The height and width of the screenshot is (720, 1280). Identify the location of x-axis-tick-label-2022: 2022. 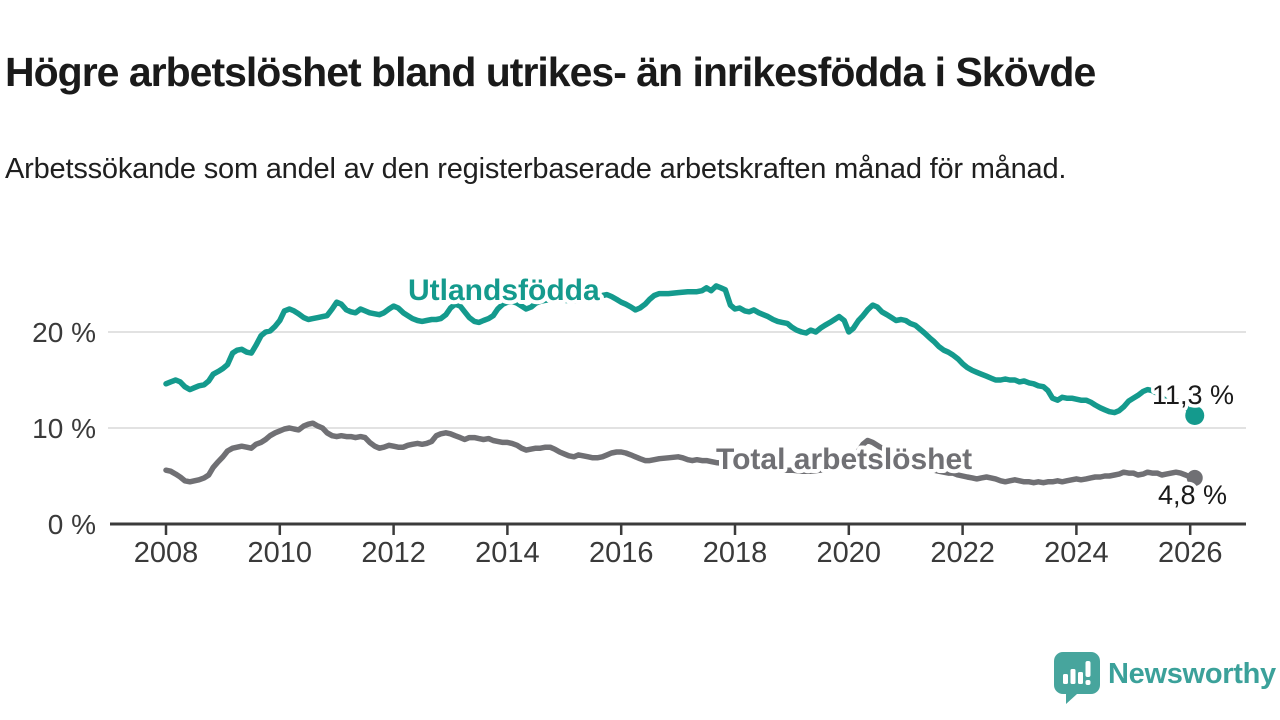
(962, 553).